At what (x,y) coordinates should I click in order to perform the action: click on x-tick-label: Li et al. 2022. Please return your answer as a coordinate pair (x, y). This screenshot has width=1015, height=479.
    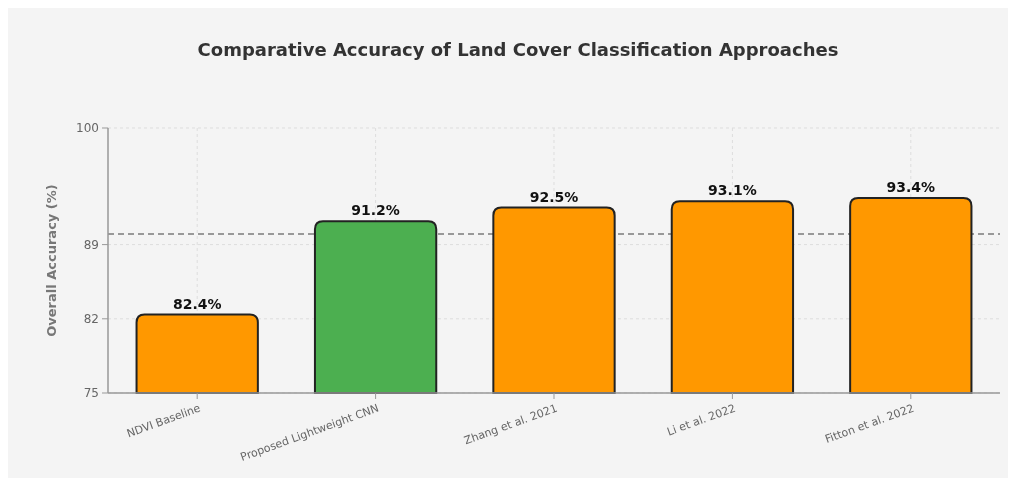
    Looking at the image, I should click on (701, 420).